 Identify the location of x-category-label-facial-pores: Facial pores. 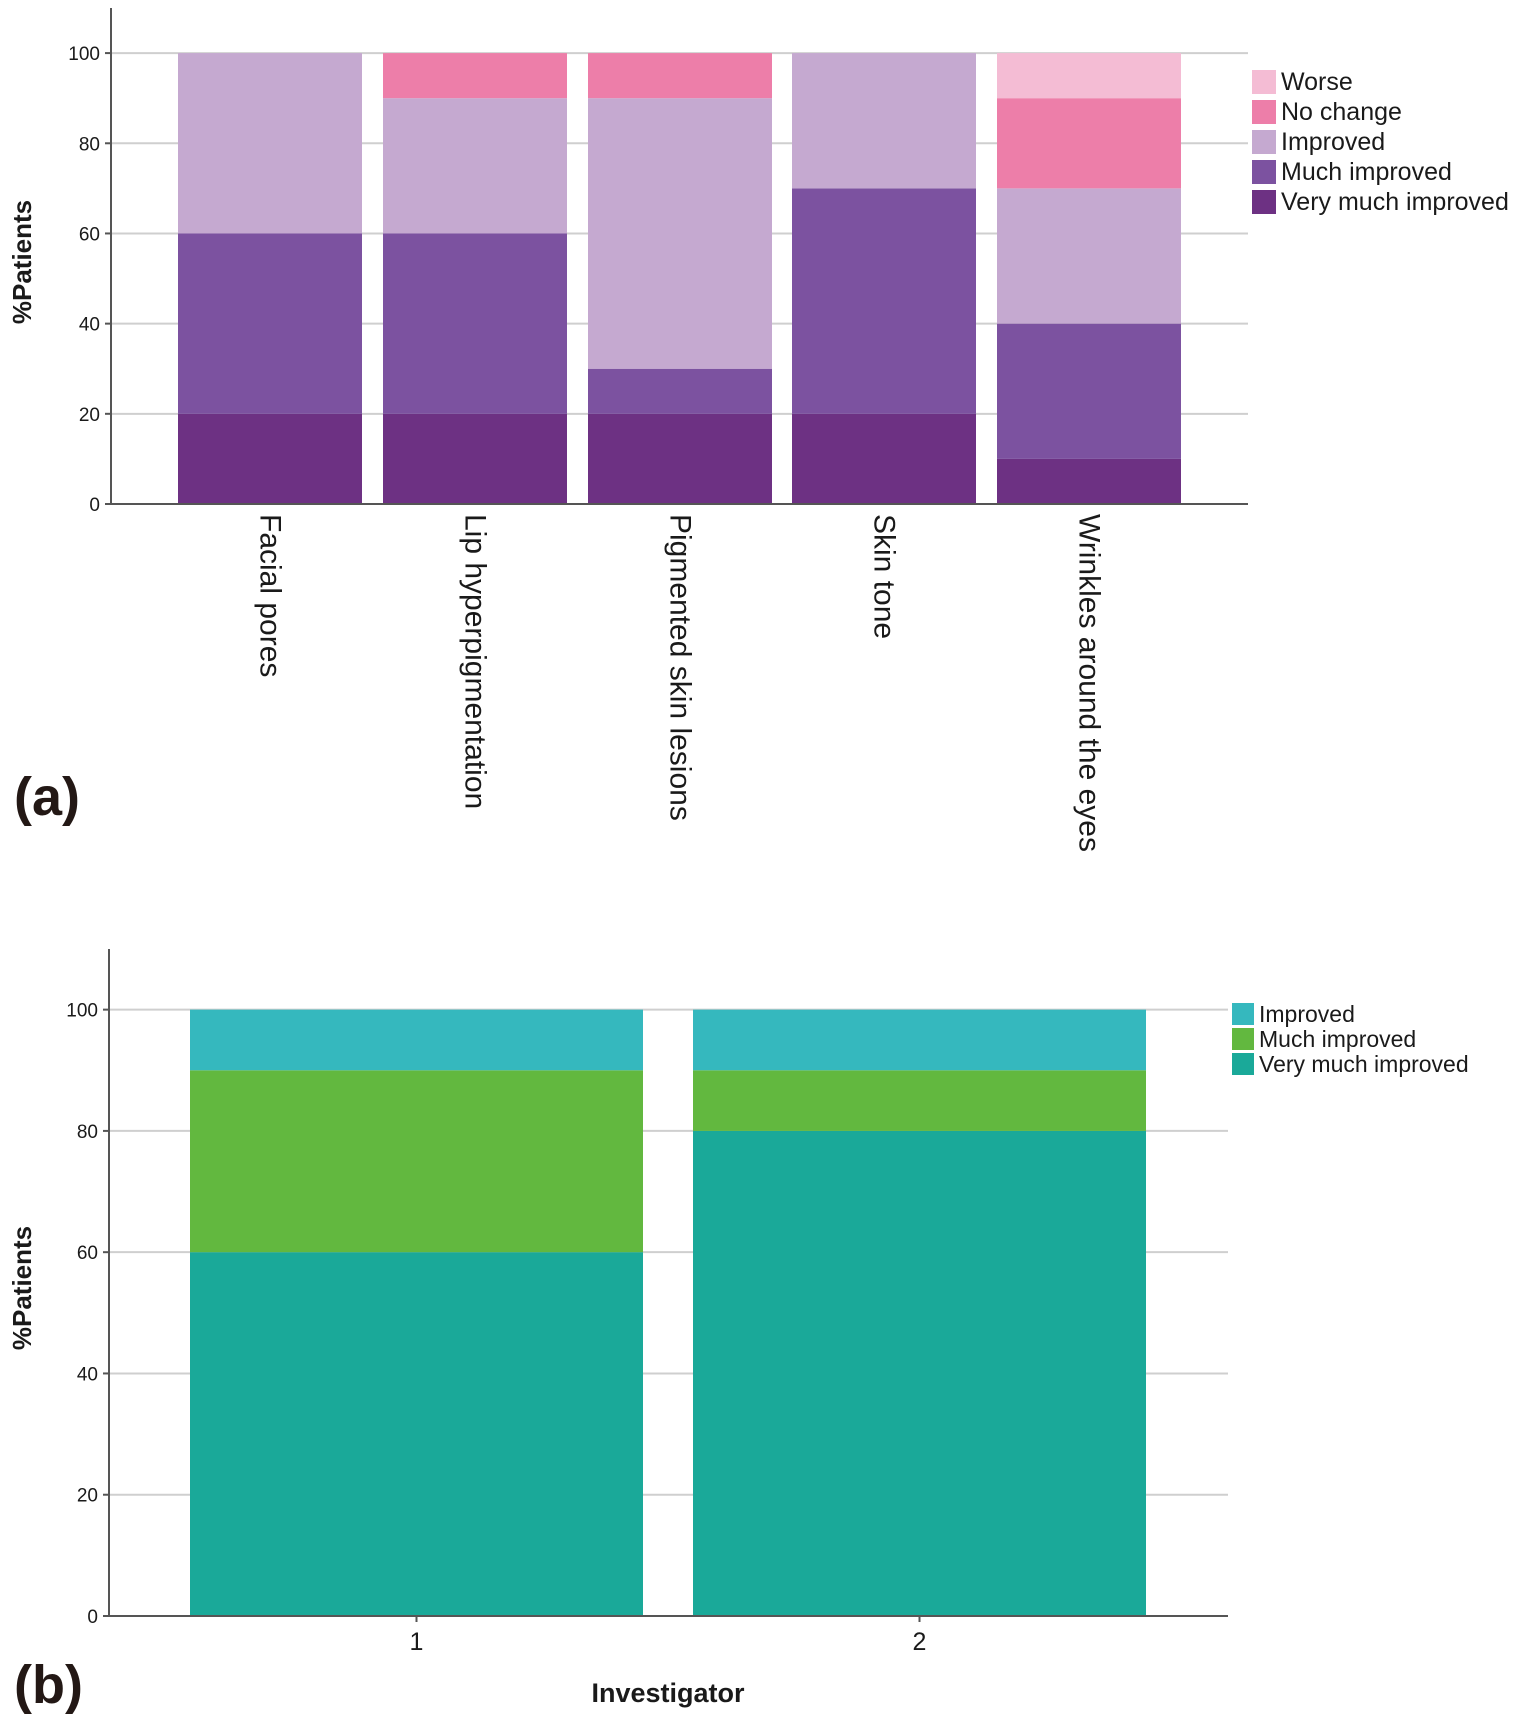
(270, 595).